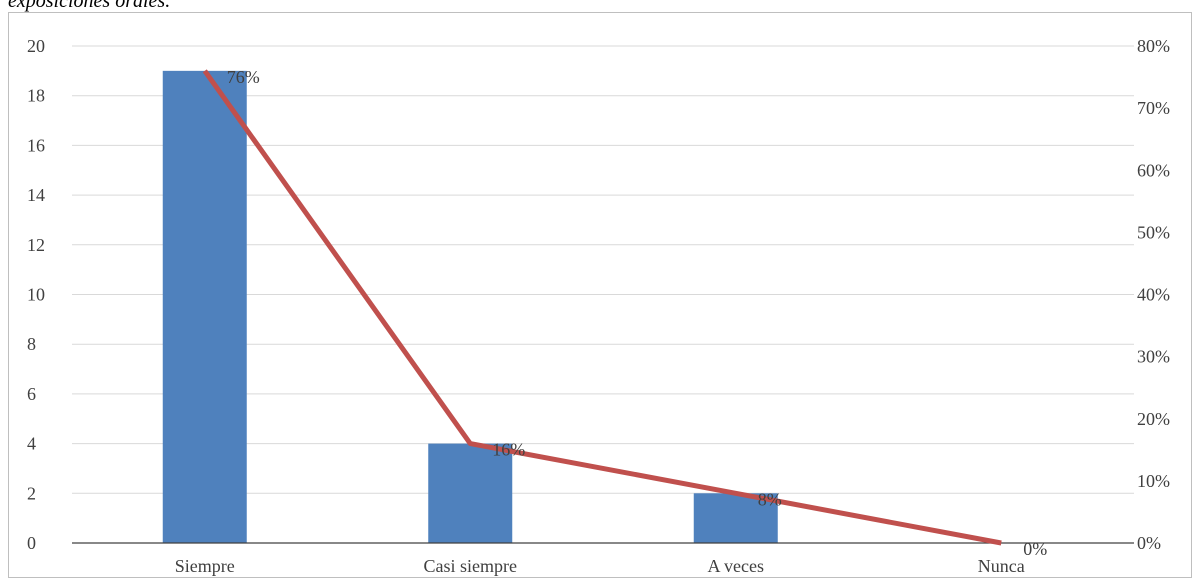 Image resolution: width=1202 pixels, height=581 pixels. I want to click on y-left-tick-label: 8, so click(31, 344).